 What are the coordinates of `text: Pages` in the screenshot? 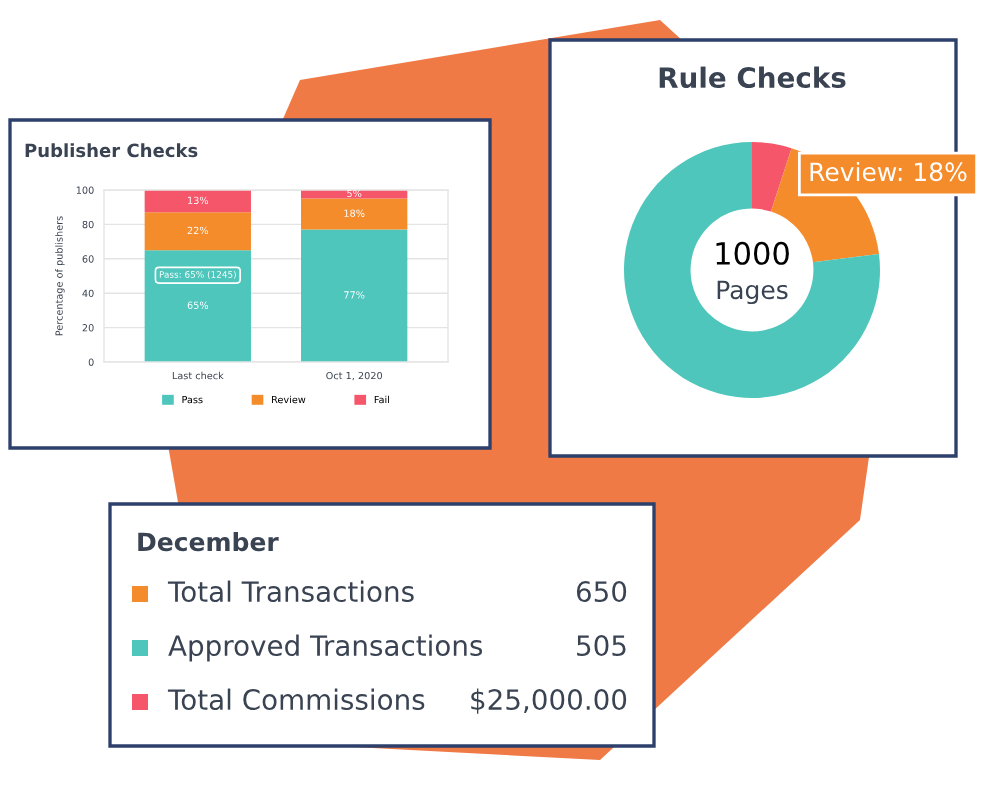 It's located at (752, 292).